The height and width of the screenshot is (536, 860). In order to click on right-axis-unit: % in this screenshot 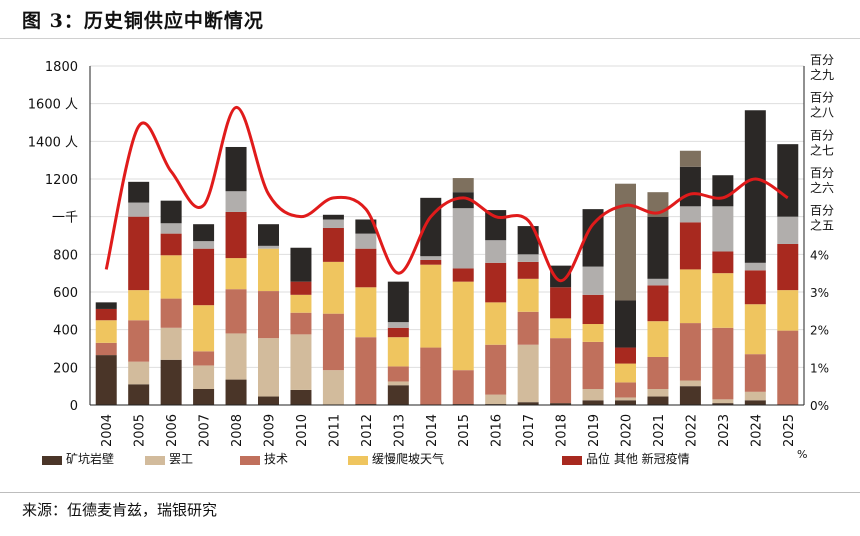, I will do `click(802, 454)`.